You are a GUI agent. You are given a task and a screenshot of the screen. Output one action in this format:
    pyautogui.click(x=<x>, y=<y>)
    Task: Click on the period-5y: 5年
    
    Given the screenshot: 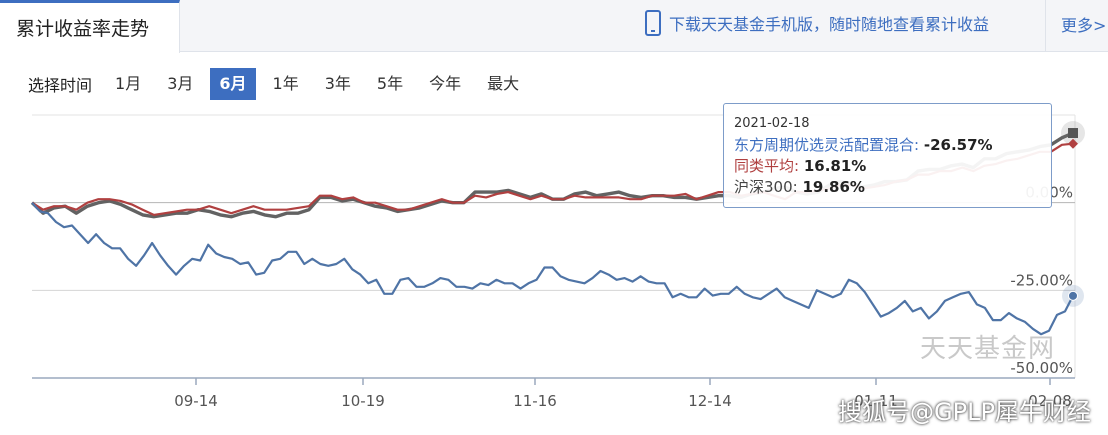 What is the action you would take?
    pyautogui.click(x=390, y=83)
    